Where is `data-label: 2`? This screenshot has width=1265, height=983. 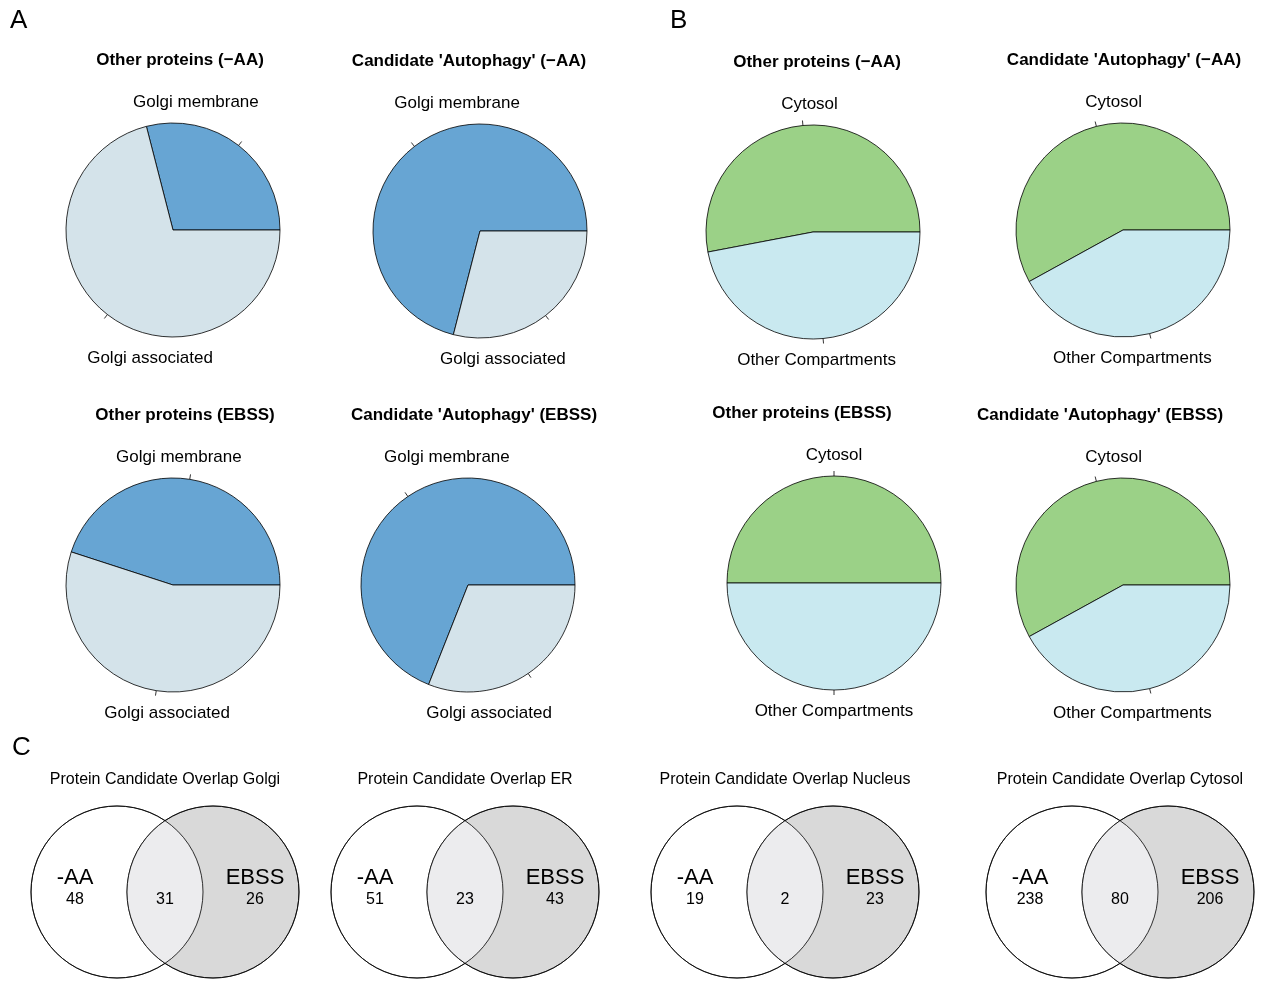 data-label: 2 is located at coordinates (785, 898).